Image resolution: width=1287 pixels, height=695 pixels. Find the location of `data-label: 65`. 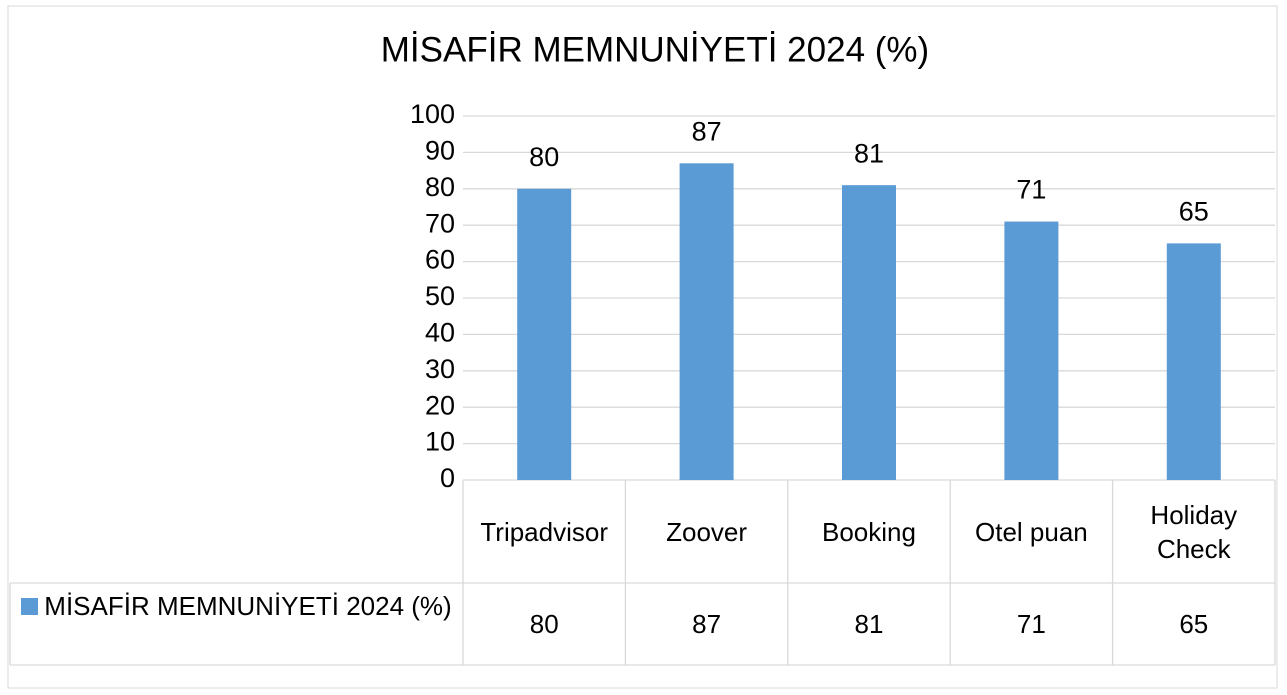

data-label: 65 is located at coordinates (1194, 212).